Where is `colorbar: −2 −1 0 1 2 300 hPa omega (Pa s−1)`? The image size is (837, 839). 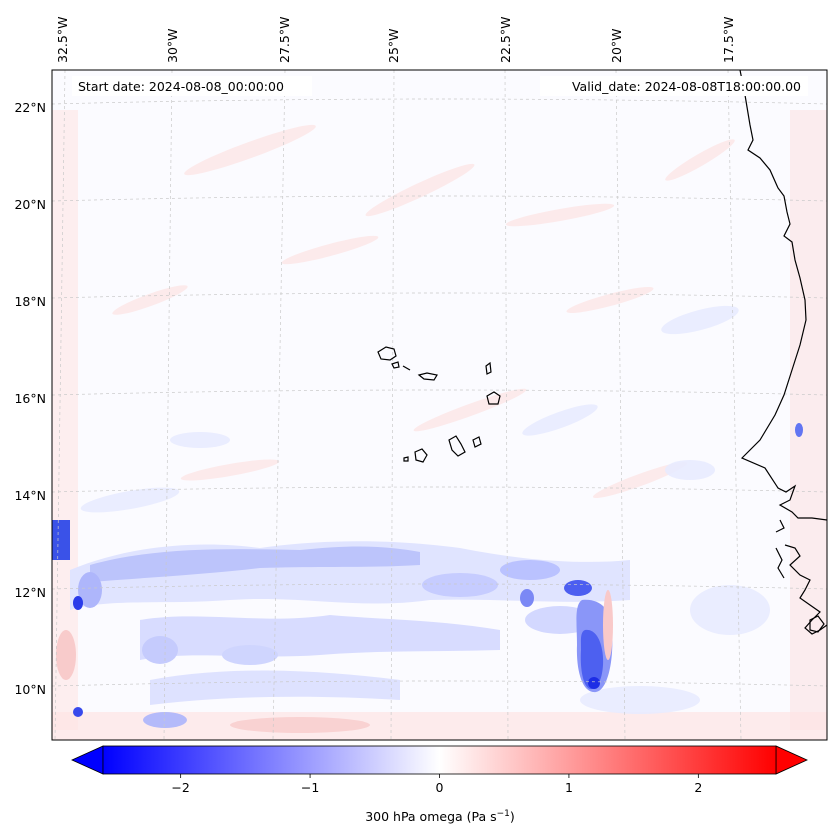
colorbar: −2 −1 0 1 2 300 hPa omega (Pa s−1) is located at coordinates (439, 784).